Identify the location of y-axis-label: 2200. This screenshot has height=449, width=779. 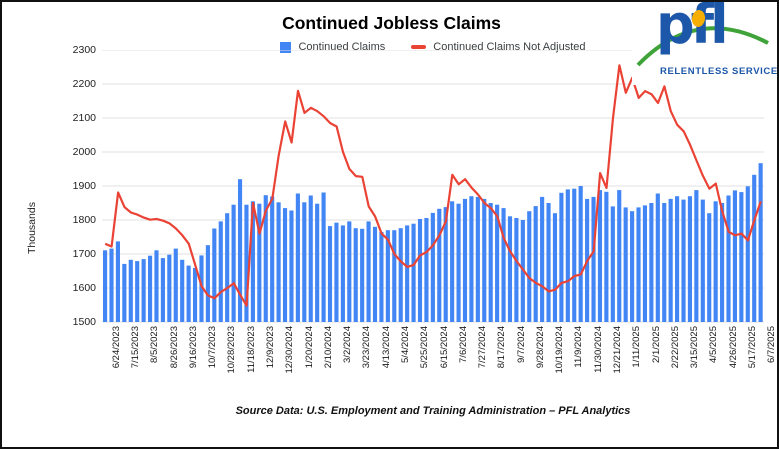
(84, 84).